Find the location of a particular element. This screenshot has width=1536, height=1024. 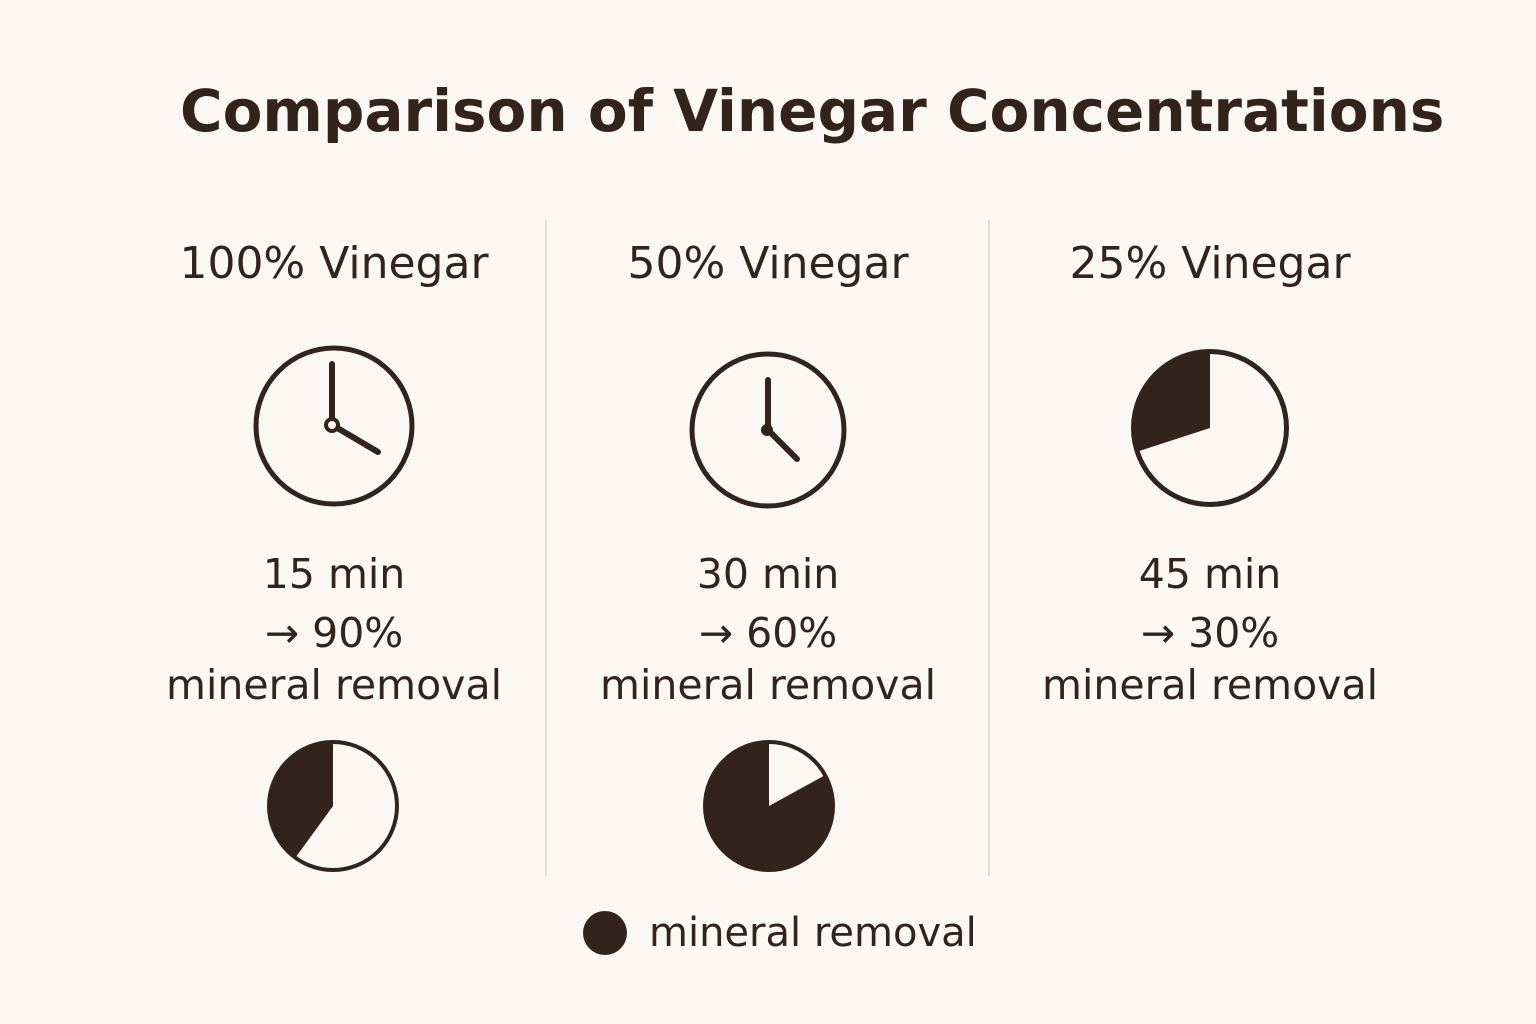

column-stats: 15 min → 90% mineral removal is located at coordinates (334, 630).